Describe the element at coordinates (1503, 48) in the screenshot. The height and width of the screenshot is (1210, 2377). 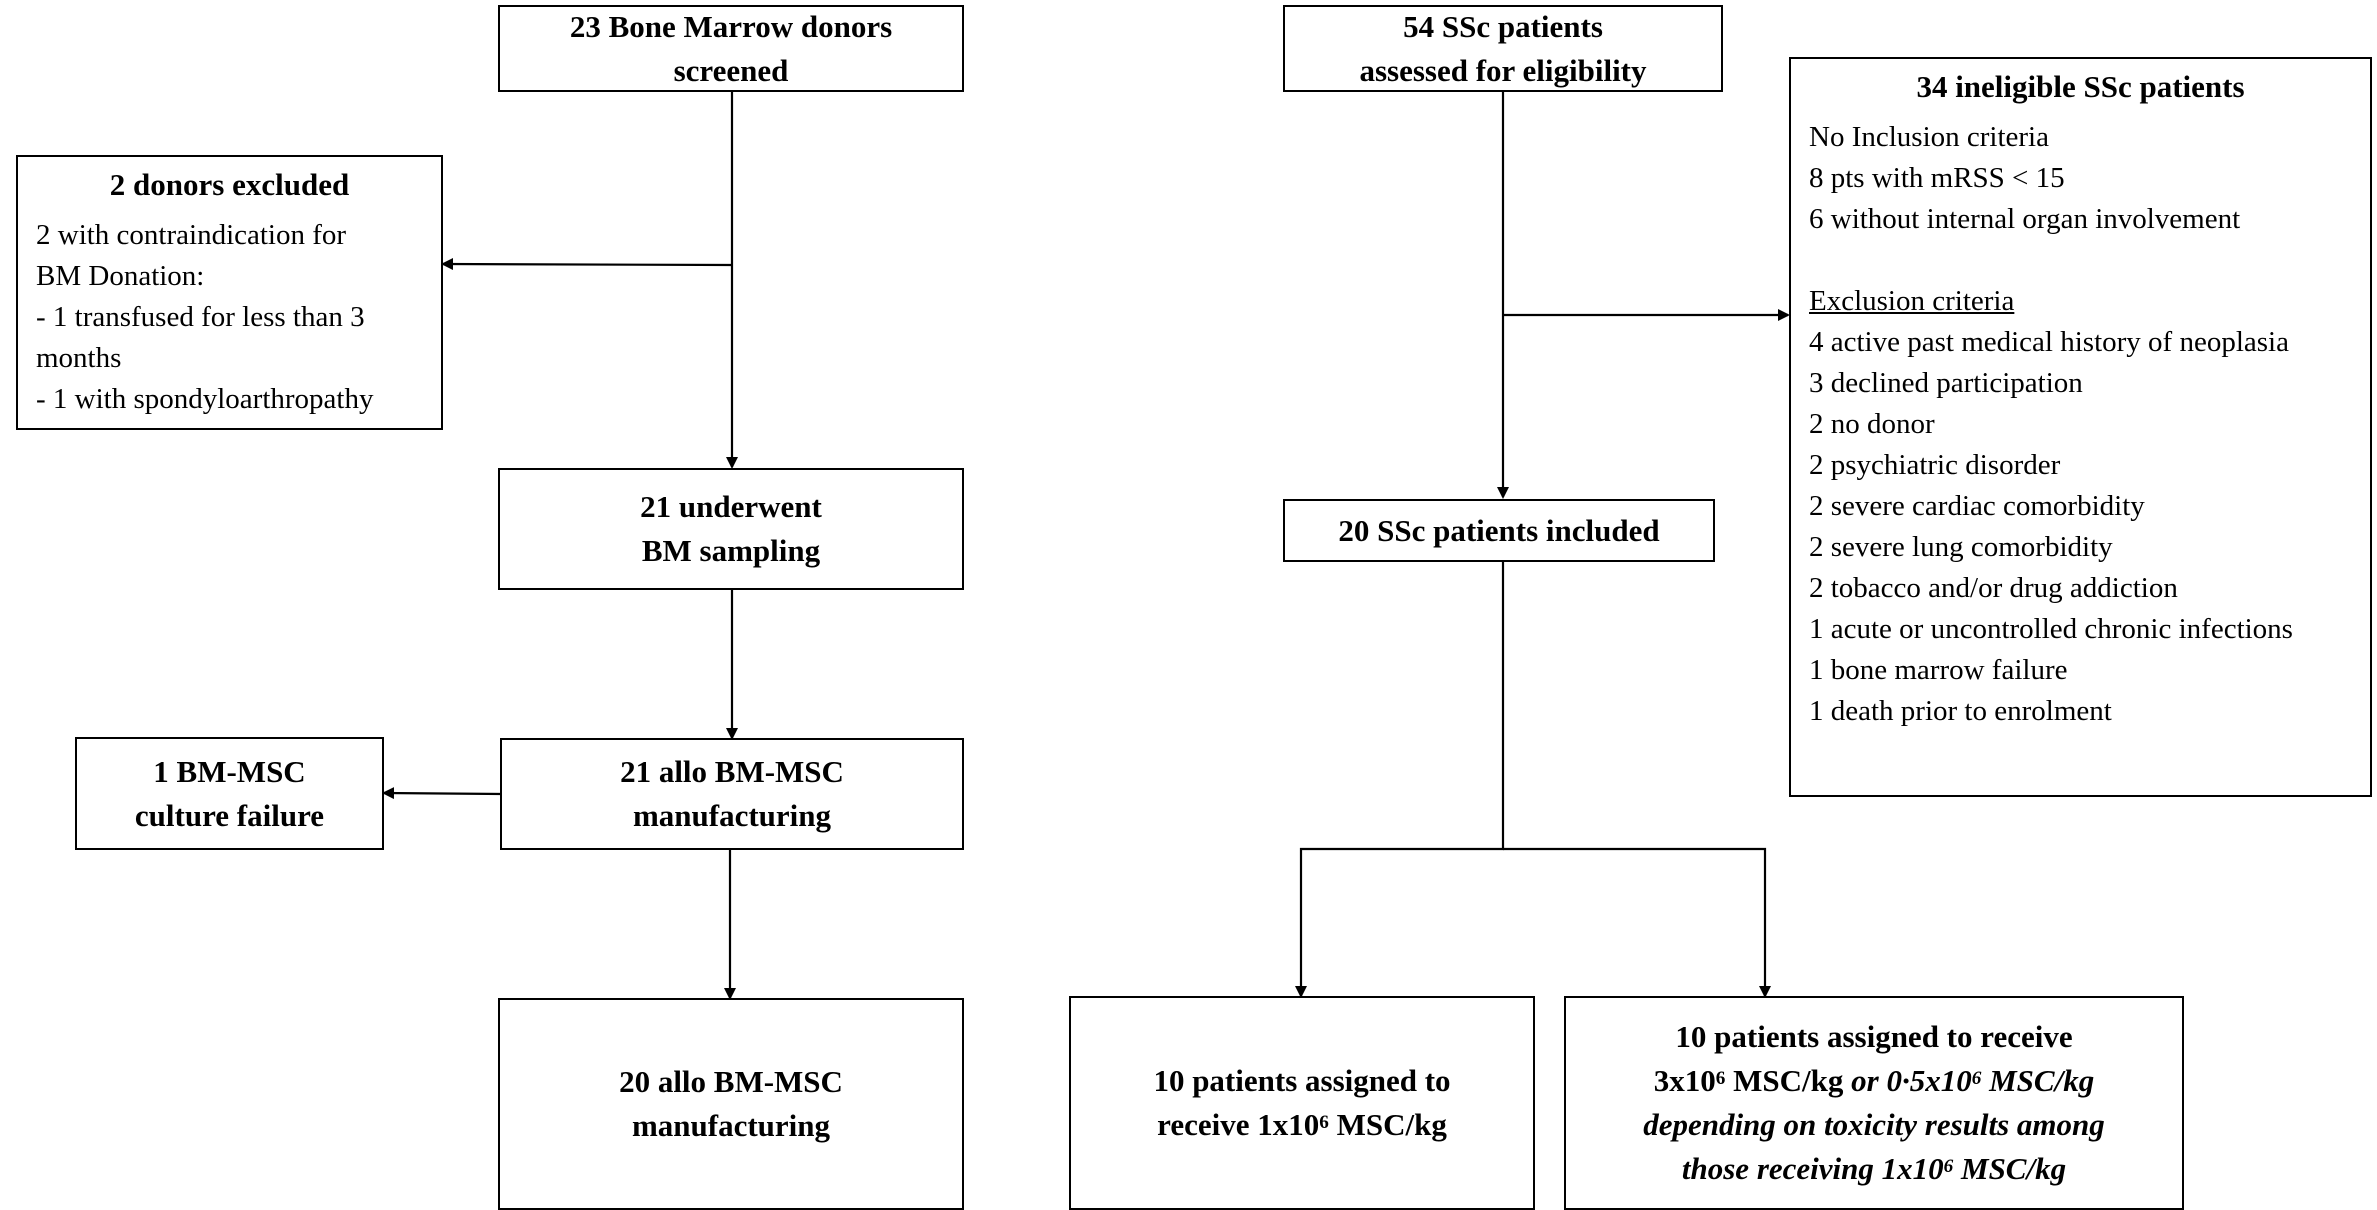
I see `patients-assessed-box: 54 SSc patients assessed for eligibility` at that location.